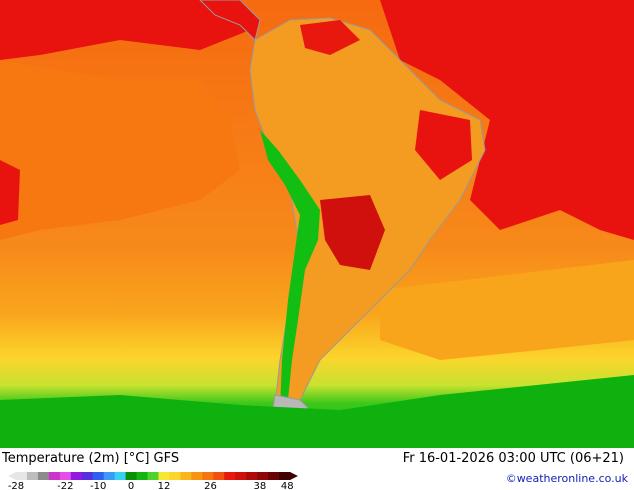 The height and width of the screenshot is (490, 634). Describe the element at coordinates (210, 485) in the screenshot. I see `legend-tick-label: 26` at that location.